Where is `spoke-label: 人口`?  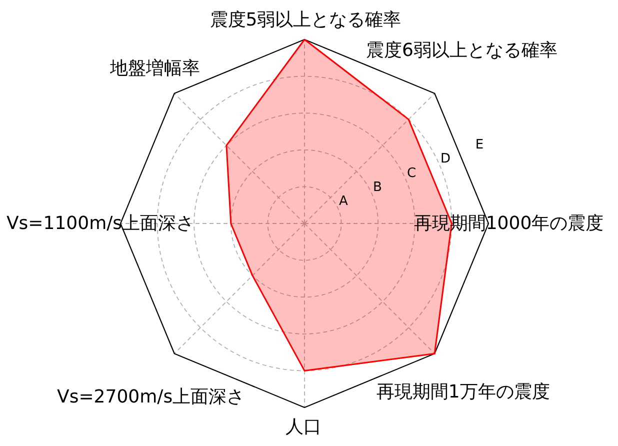
spoke-label: 人口 is located at coordinates (304, 427).